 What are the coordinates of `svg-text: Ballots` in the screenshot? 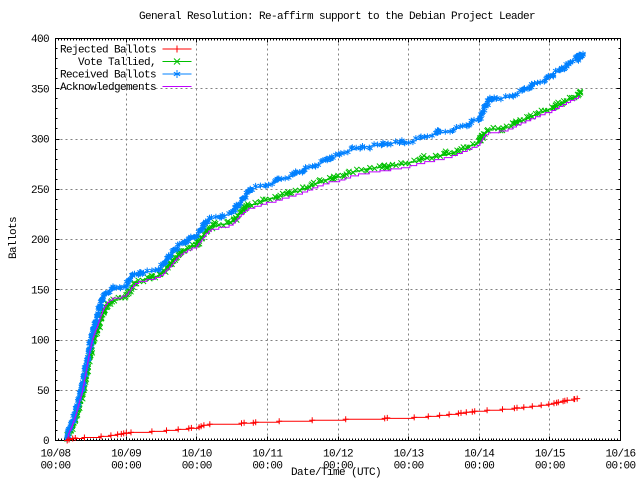 It's located at (14, 238).